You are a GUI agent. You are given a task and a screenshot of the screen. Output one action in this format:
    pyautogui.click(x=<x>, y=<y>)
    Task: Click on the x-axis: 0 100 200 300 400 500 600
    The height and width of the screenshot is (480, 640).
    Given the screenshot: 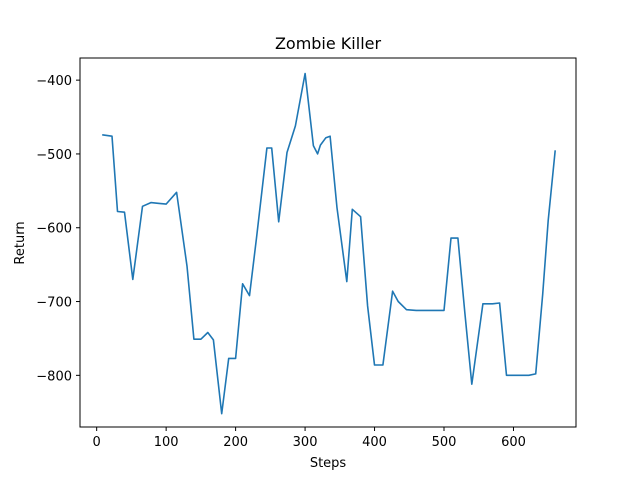 What is the action you would take?
    pyautogui.click(x=309, y=438)
    